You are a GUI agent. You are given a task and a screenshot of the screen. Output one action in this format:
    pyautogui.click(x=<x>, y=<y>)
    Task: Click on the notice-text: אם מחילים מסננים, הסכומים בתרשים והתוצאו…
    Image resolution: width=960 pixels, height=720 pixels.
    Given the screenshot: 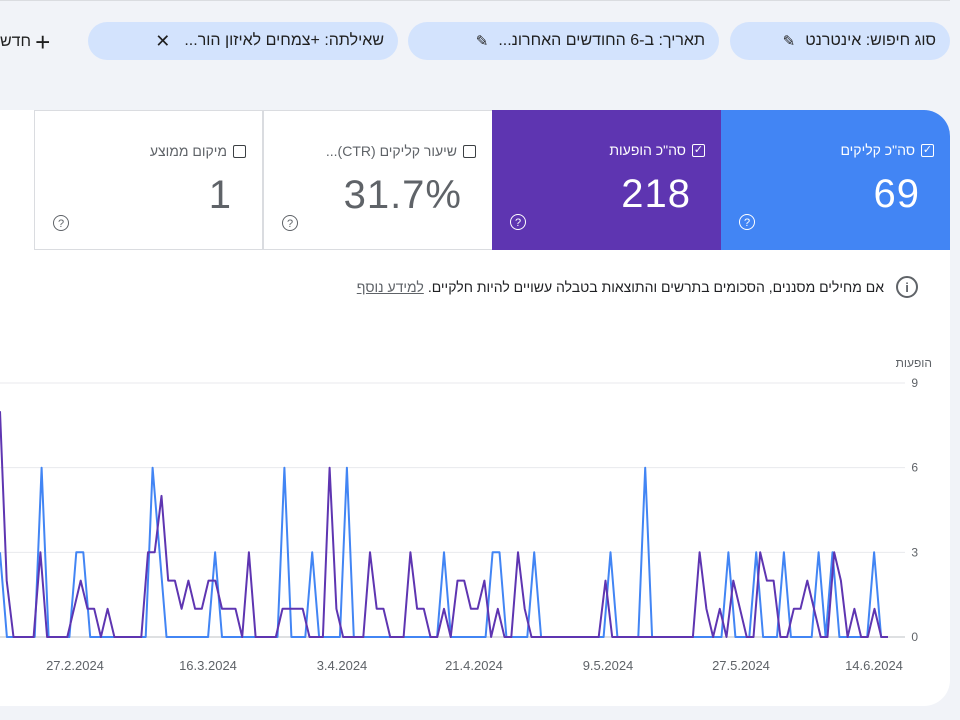 What is the action you would take?
    pyautogui.click(x=655, y=287)
    